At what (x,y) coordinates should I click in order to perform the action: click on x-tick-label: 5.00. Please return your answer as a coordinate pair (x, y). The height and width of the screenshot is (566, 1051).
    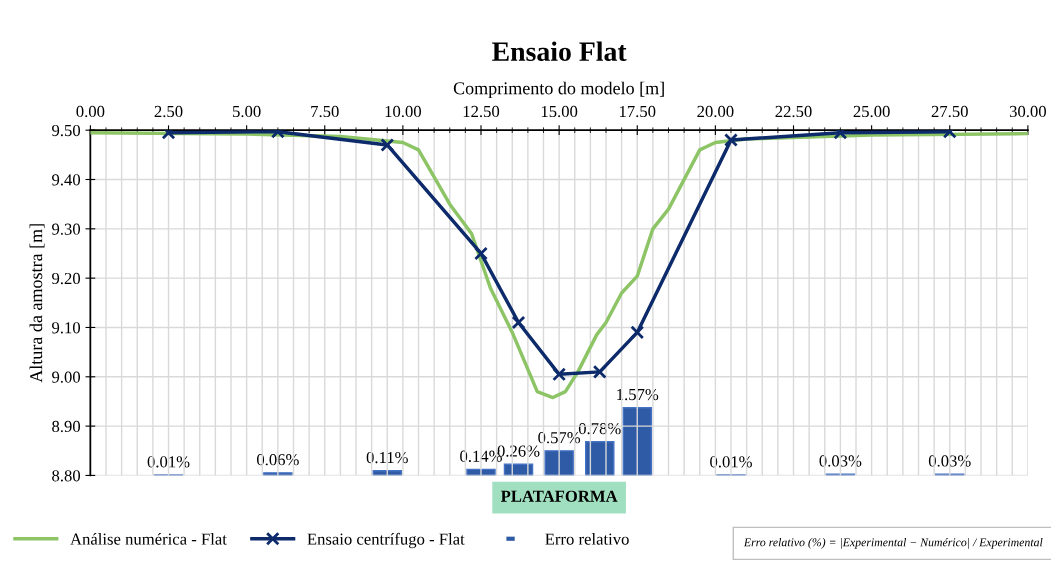
    Looking at the image, I should click on (247, 111).